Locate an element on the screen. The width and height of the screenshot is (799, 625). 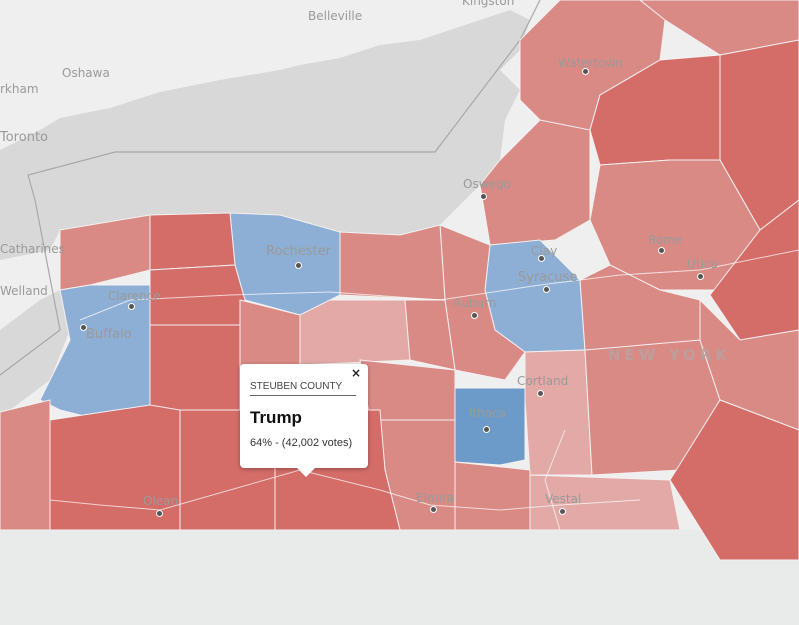
county-niagara is located at coordinates (105, 252).